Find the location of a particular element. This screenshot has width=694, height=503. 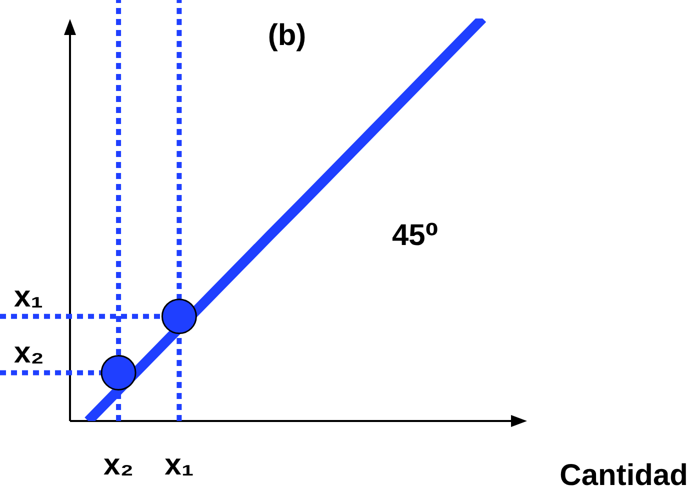

x-axis-title: Cantidad is located at coordinates (624, 475).